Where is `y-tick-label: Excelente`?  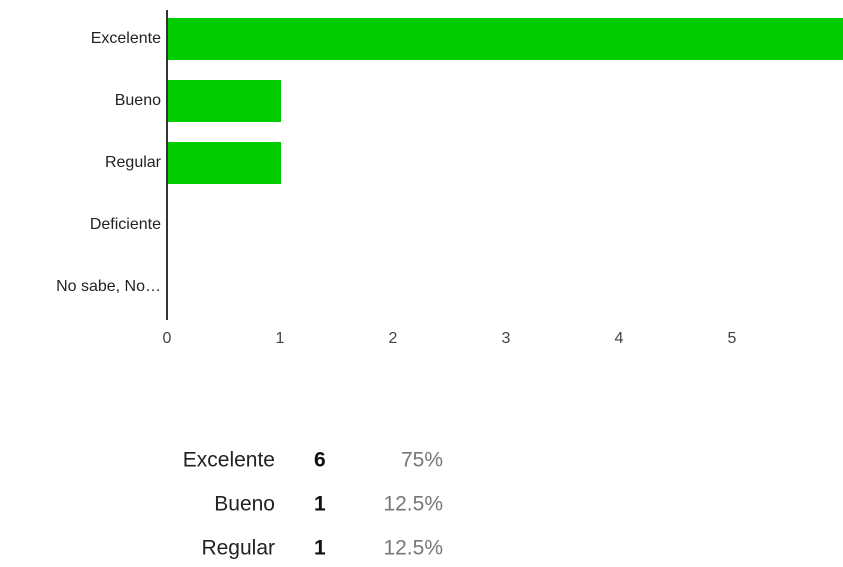 y-tick-label: Excelente is located at coordinates (126, 38).